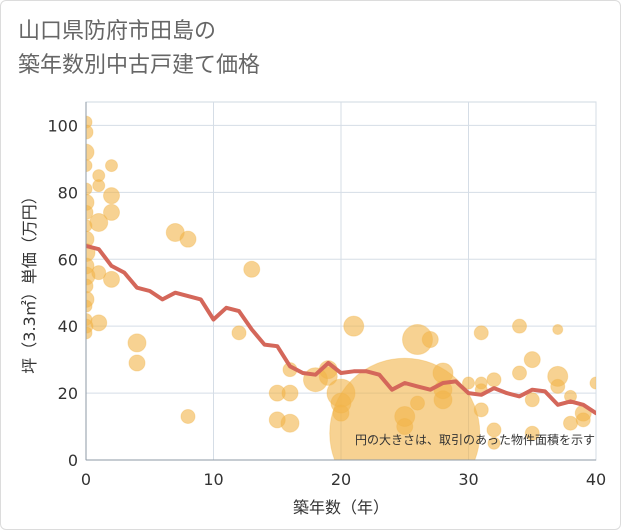 This screenshot has width=621, height=530. I want to click on bubble-size-note: 円の大きさは、取引のあった物件面積を示す, so click(475, 439).